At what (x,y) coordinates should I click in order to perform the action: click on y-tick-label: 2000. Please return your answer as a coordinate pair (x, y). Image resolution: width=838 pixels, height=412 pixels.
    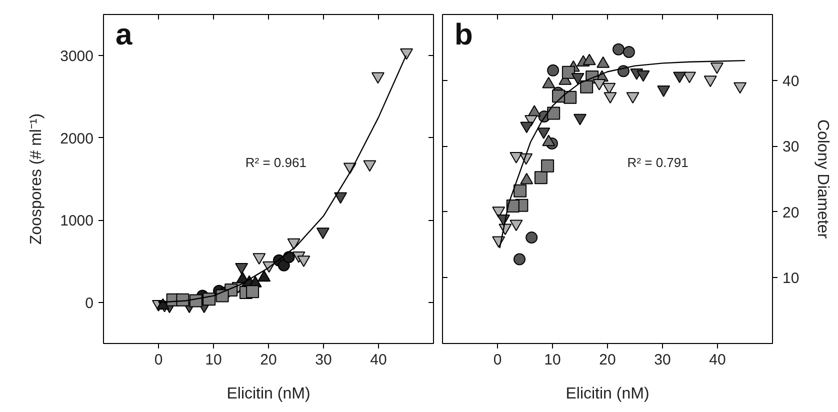
    Looking at the image, I should click on (77, 139).